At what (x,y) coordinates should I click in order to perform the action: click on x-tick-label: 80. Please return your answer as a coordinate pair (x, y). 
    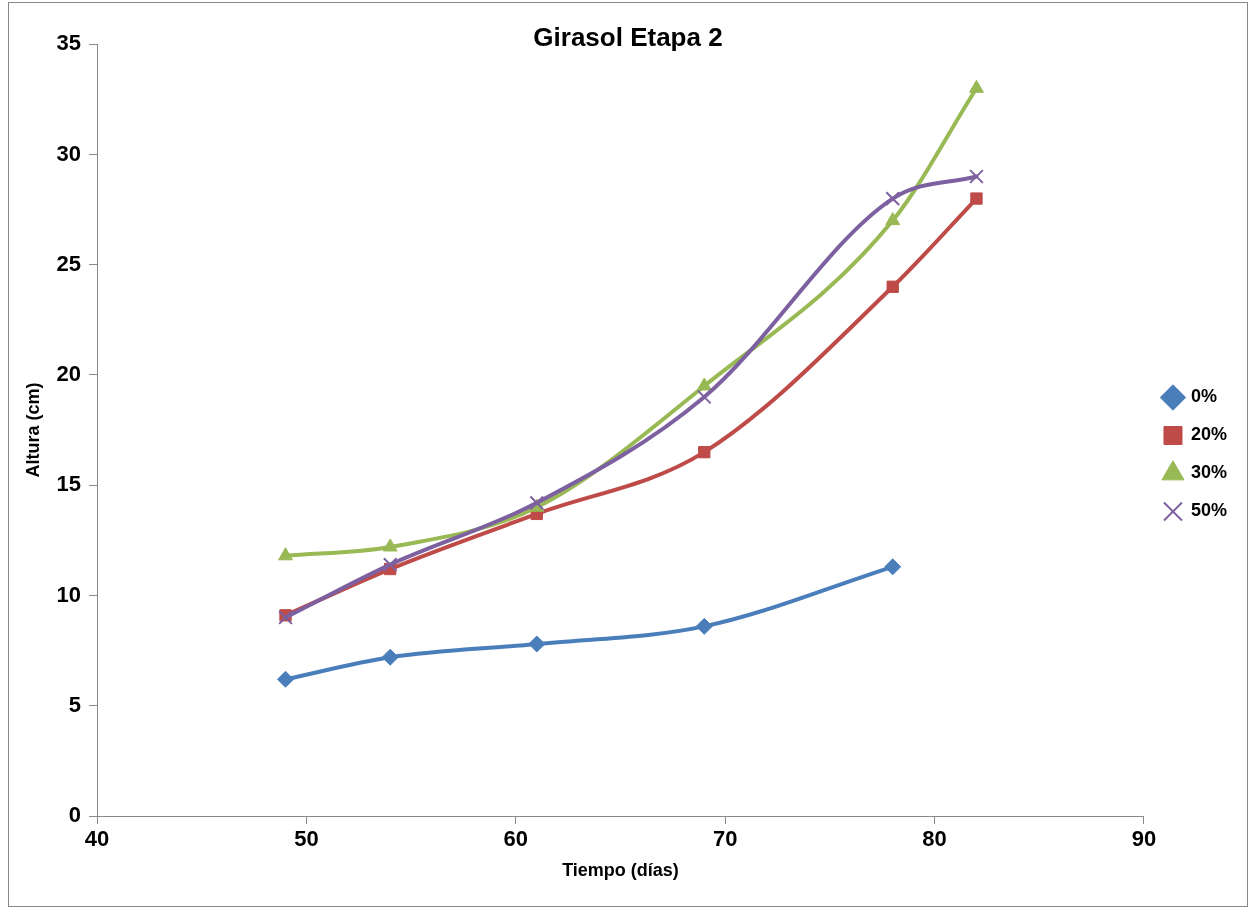
    Looking at the image, I should click on (934, 839).